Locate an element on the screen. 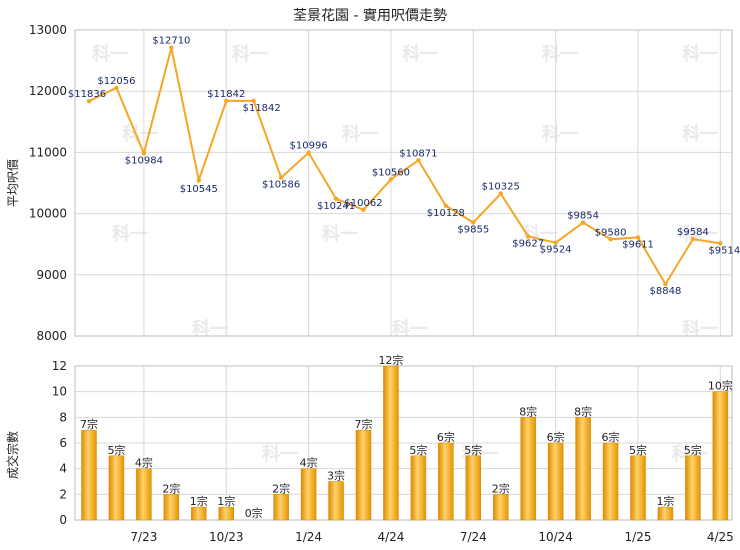  volume-tick-label: 0 is located at coordinates (63, 520).